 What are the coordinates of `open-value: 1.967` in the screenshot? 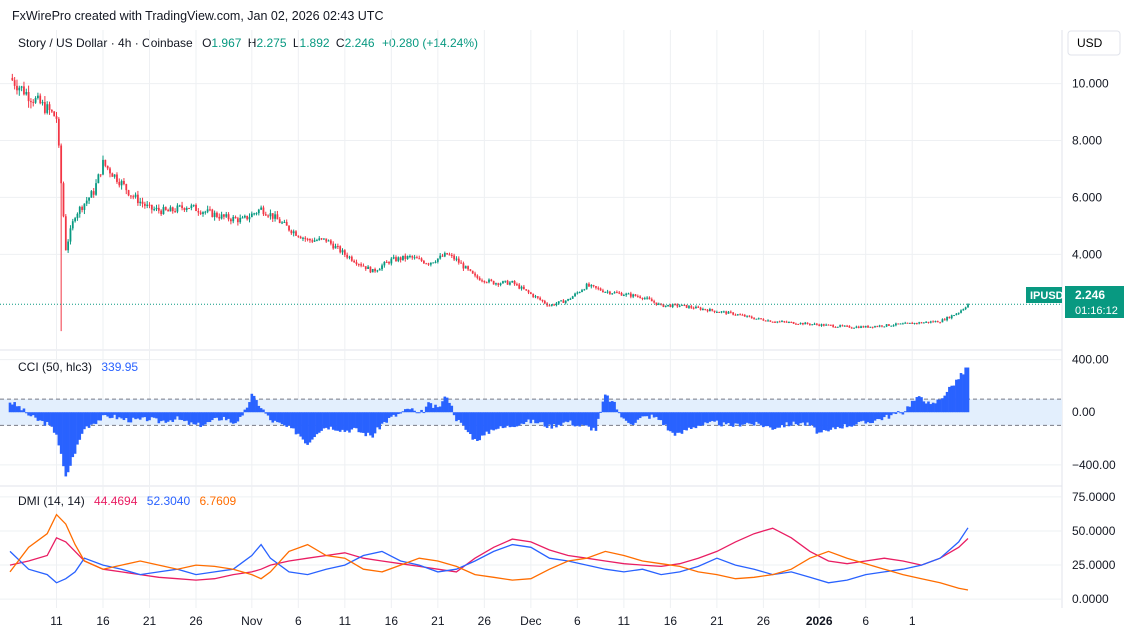 It's located at (226, 43).